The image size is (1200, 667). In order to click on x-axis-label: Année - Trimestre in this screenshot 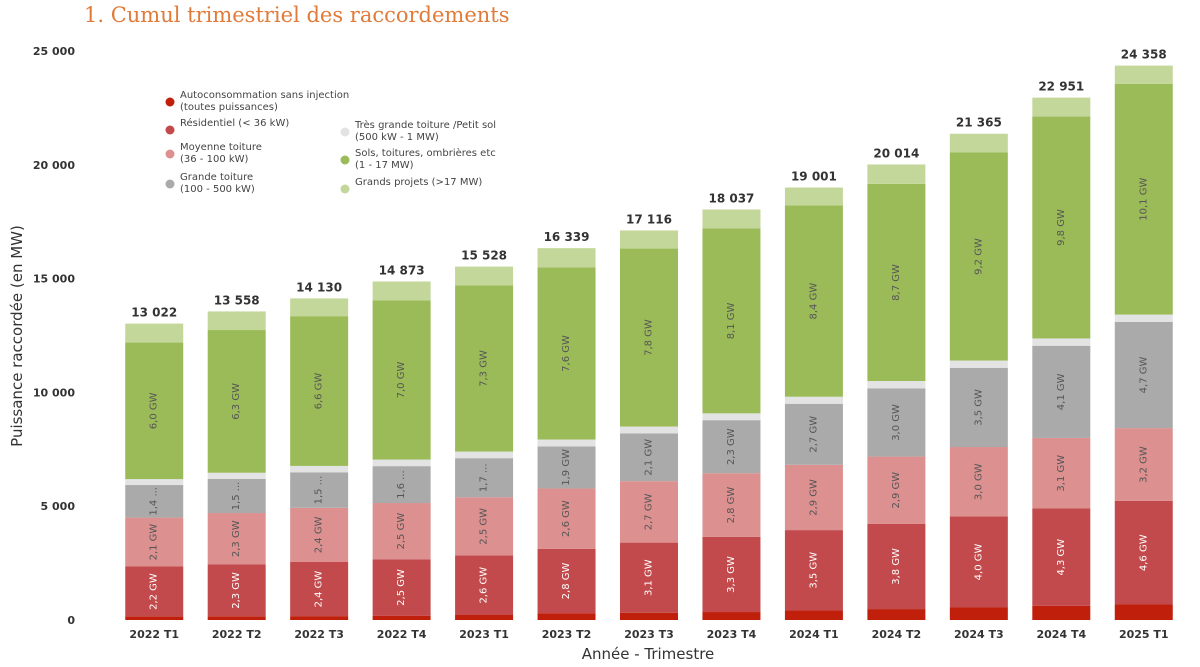, I will do `click(648, 654)`.